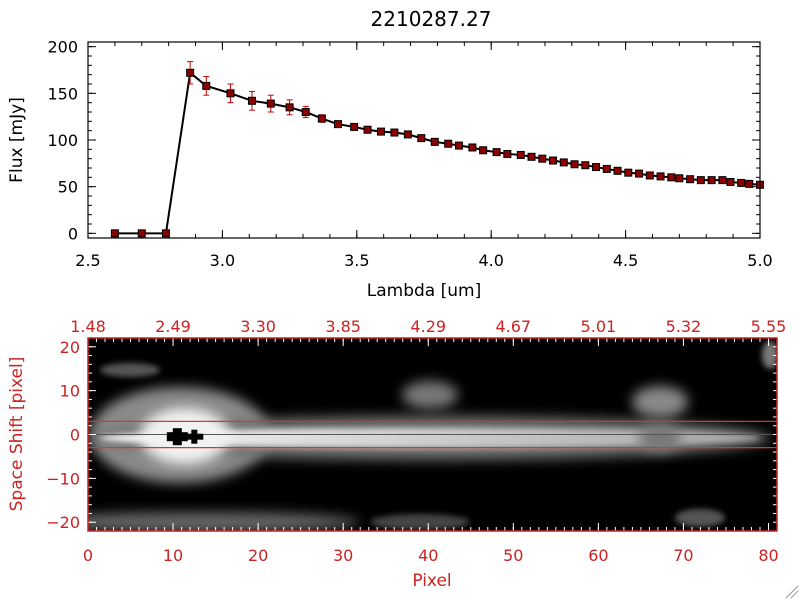  Describe the element at coordinates (490, 260) in the screenshot. I see `x-tick-label: 4.0` at that location.